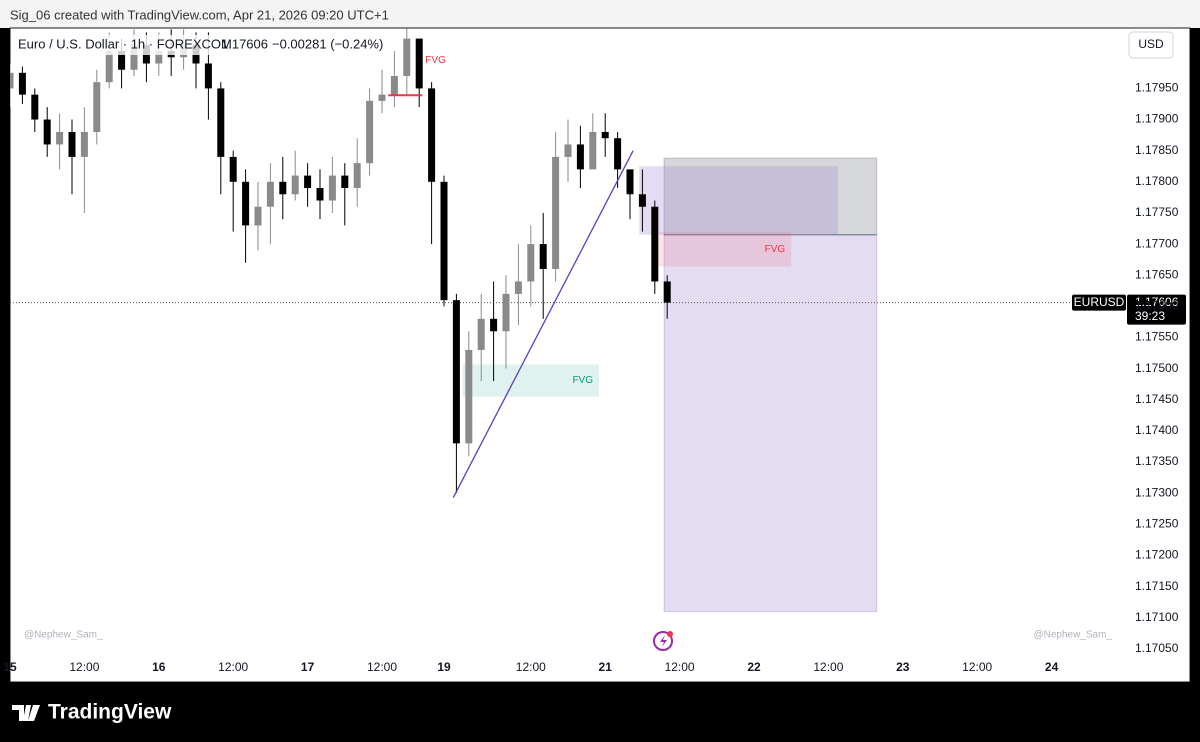 Image resolution: width=1200 pixels, height=742 pixels. I want to click on news-icon, so click(663, 641).